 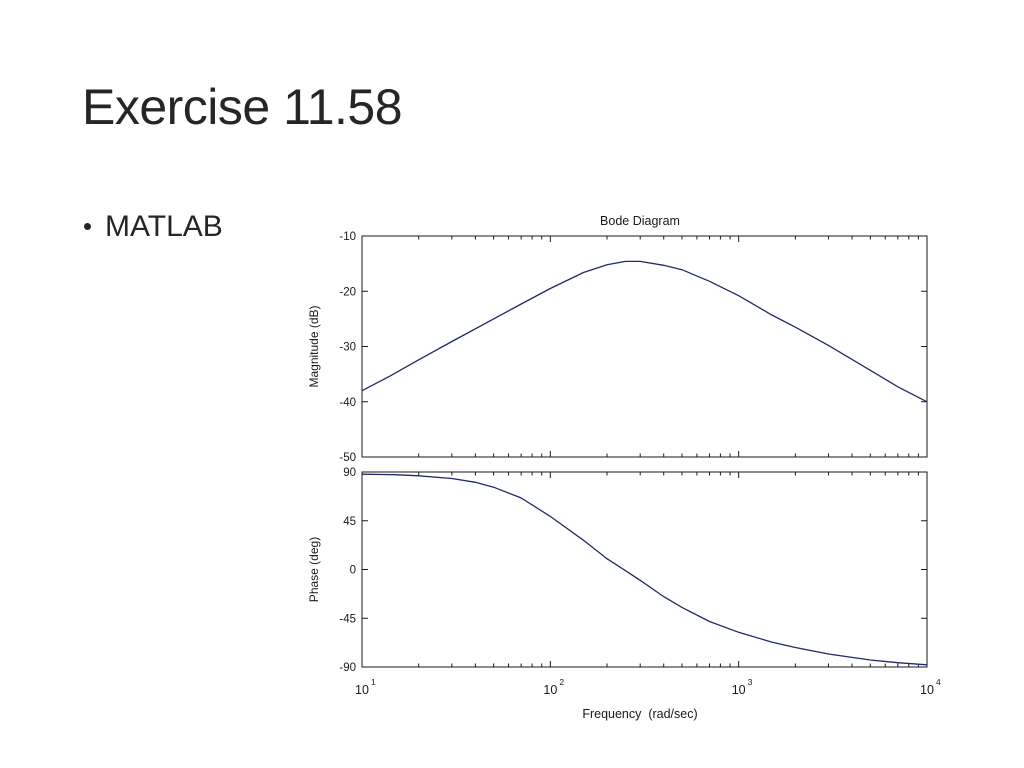 I want to click on x-tick-label-exponent: 4, so click(x=938, y=682).